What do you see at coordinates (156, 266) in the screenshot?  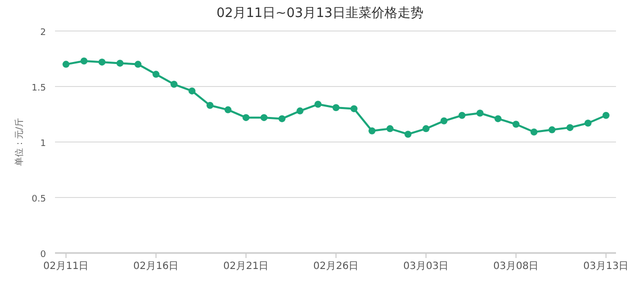 I see `x-tick-label: 02月16日` at bounding box center [156, 266].